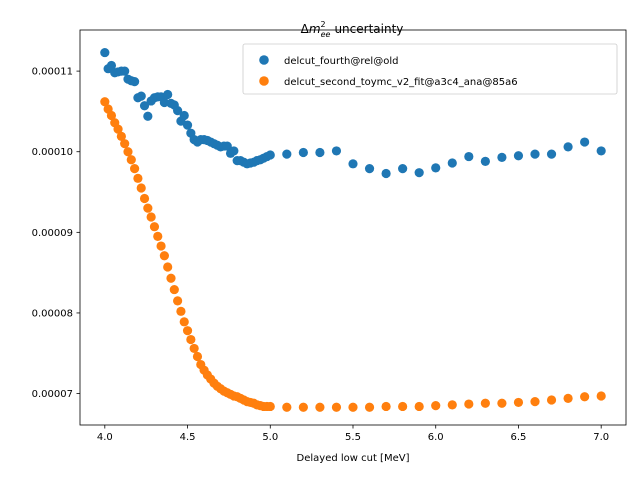  I want to click on legend-label-series-1: delcut_fourth@rel@old, so click(341, 61).